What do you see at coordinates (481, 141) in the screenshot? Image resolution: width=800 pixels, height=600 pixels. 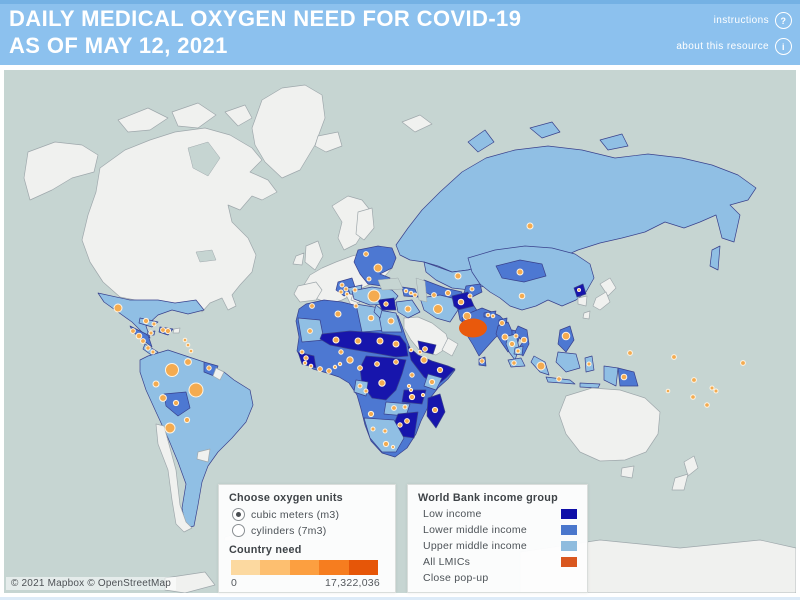 I see `region-novaya-zemlya` at bounding box center [481, 141].